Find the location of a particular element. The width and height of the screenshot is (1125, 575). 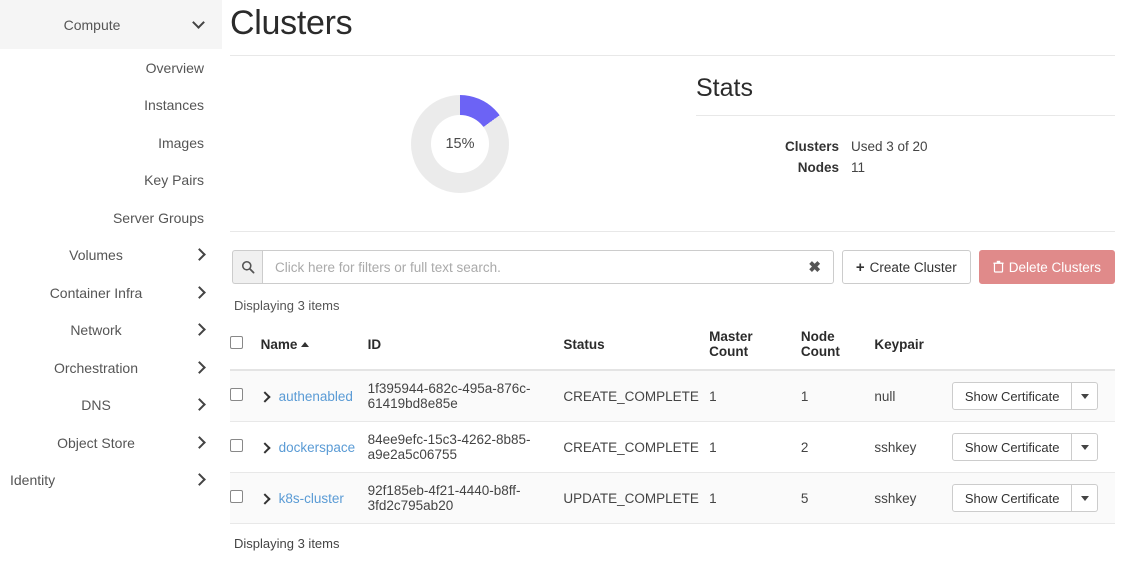

stats-row: Nodes 11 is located at coordinates (905, 167).